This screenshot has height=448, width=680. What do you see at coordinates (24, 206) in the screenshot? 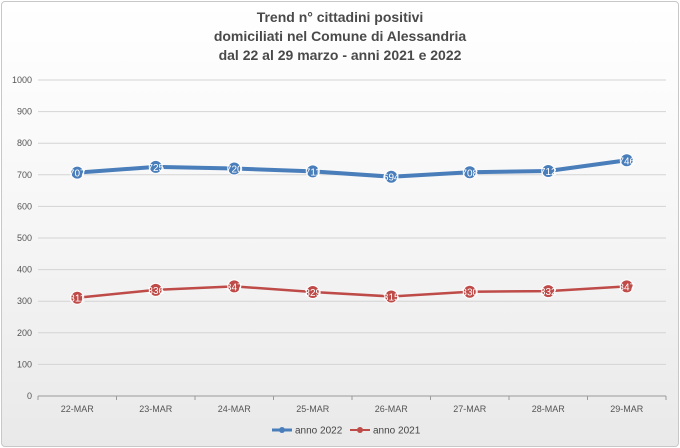
I see `y-tick-label: 600` at bounding box center [24, 206].